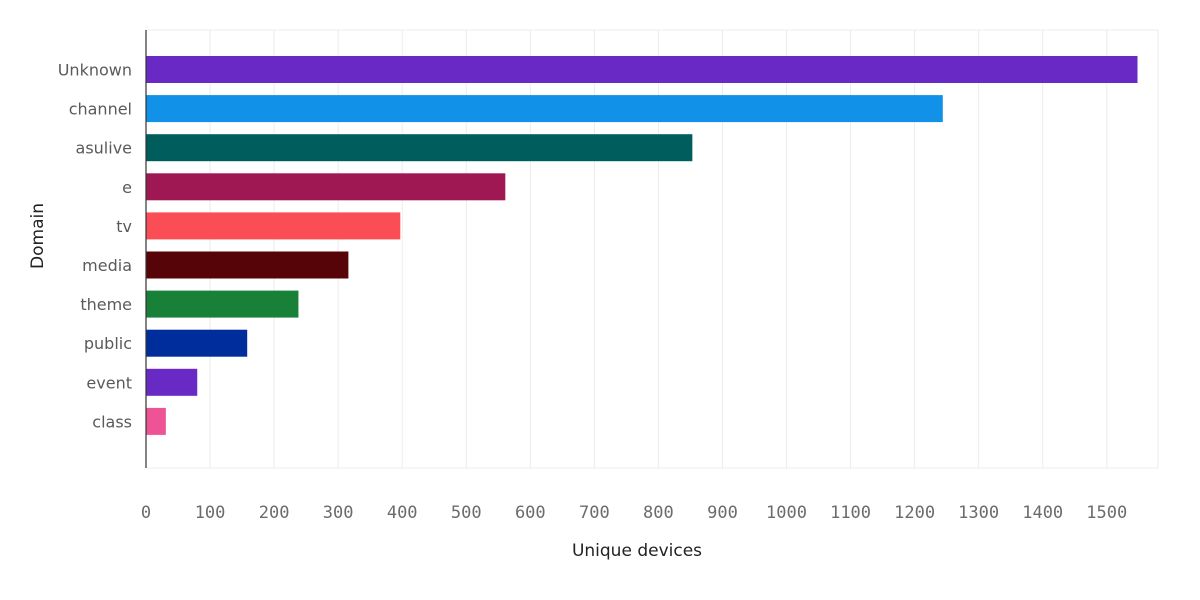  What do you see at coordinates (786, 513) in the screenshot?
I see `x-tick-label: 1000` at bounding box center [786, 513].